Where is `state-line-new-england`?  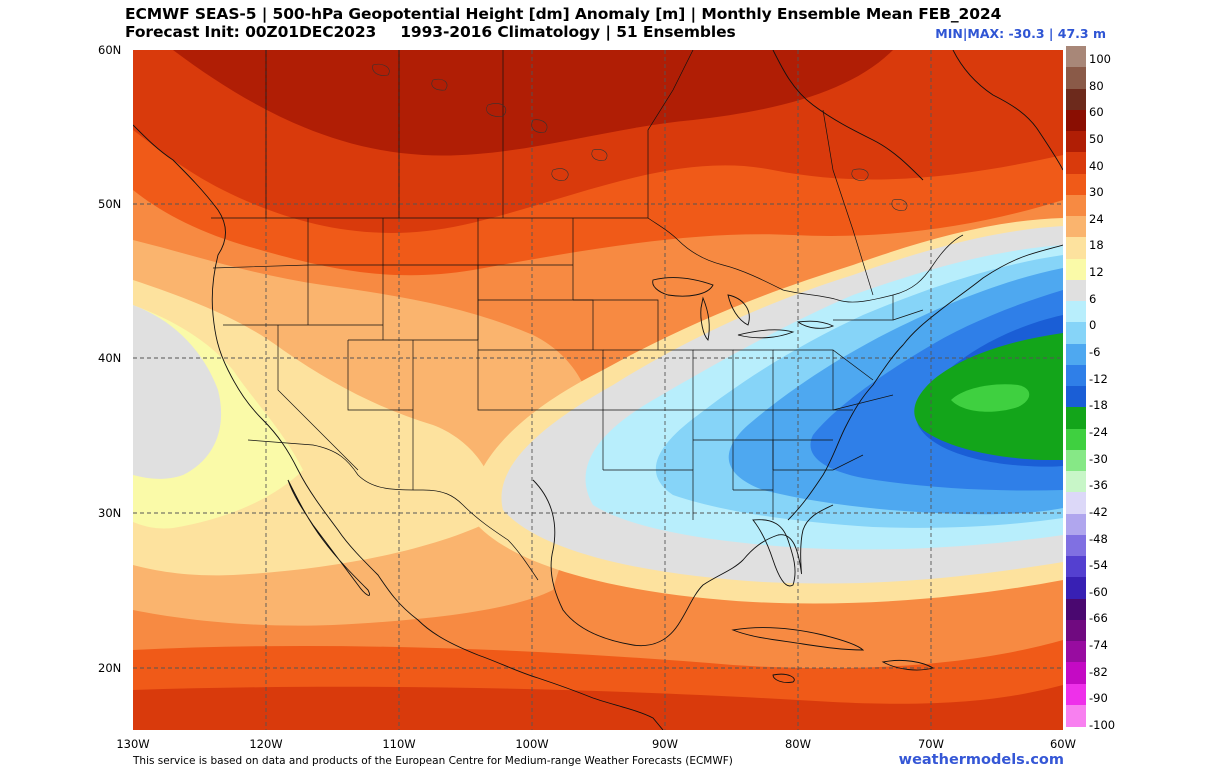
state-line-new-england is located at coordinates (908, 315).